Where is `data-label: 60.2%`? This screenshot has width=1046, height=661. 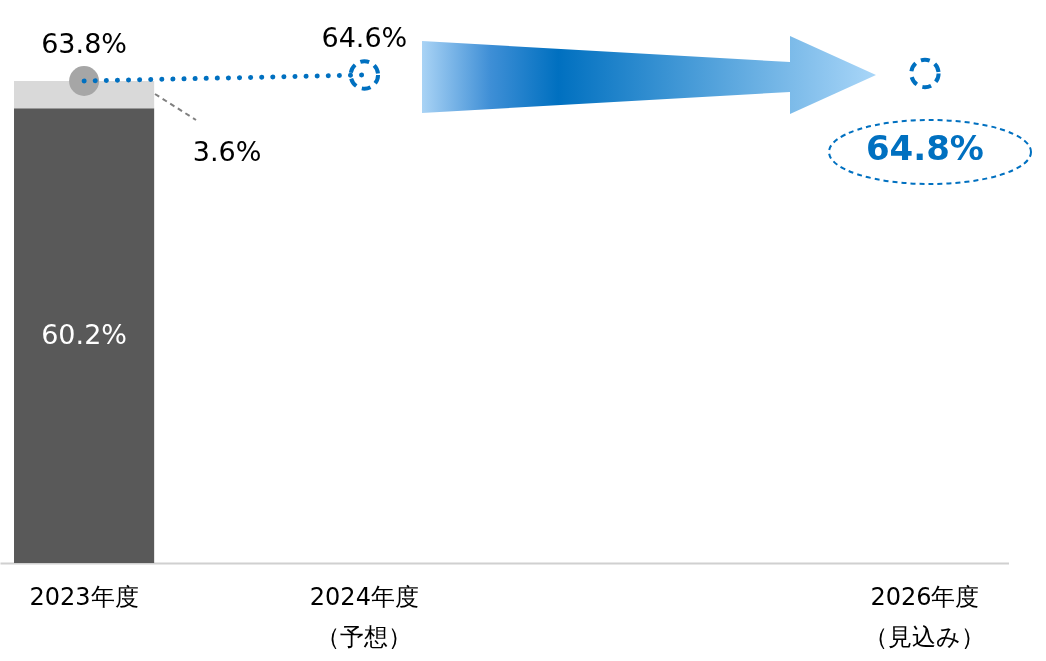
data-label: 60.2% is located at coordinates (84, 334).